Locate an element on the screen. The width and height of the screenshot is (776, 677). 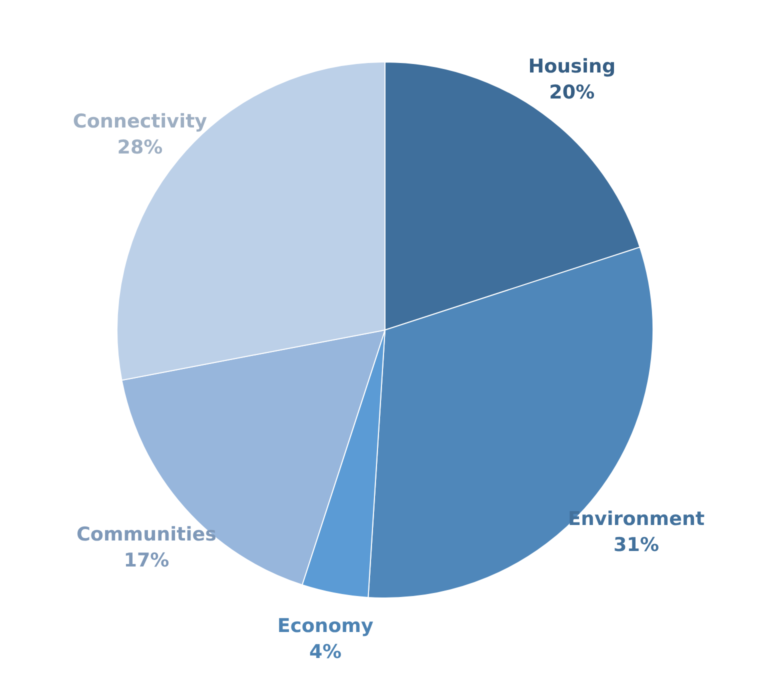
slice-label: Economy is located at coordinates (325, 626).